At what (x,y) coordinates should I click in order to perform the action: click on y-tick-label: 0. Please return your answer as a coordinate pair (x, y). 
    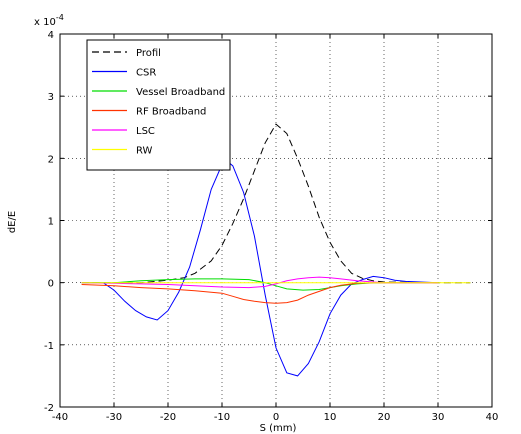
    Looking at the image, I should click on (51, 284).